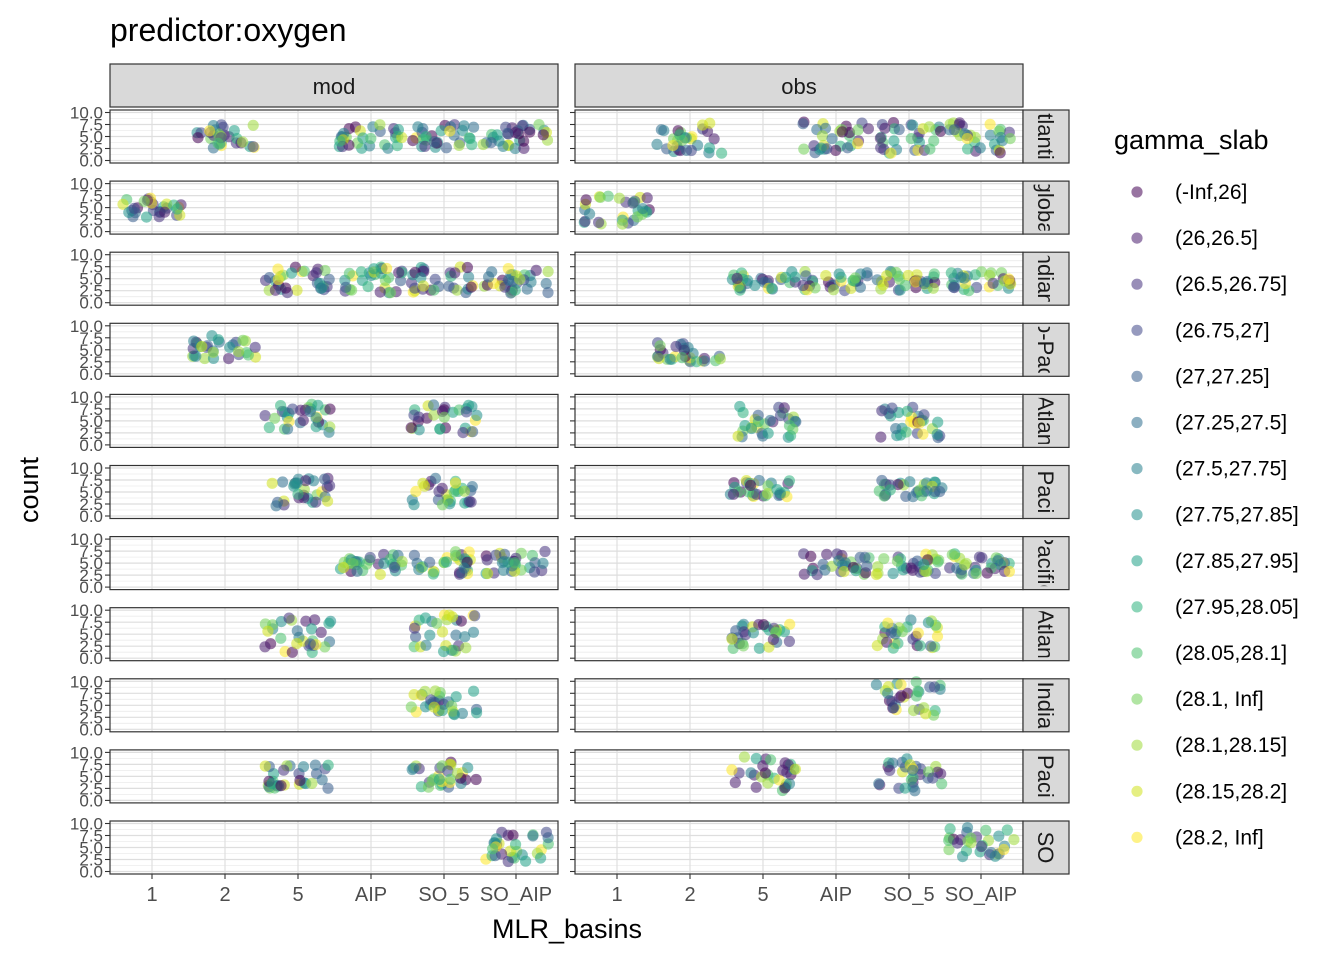 This screenshot has width=1344, height=965. I want to click on row-strip-label: Pacific, so click(1045, 563).